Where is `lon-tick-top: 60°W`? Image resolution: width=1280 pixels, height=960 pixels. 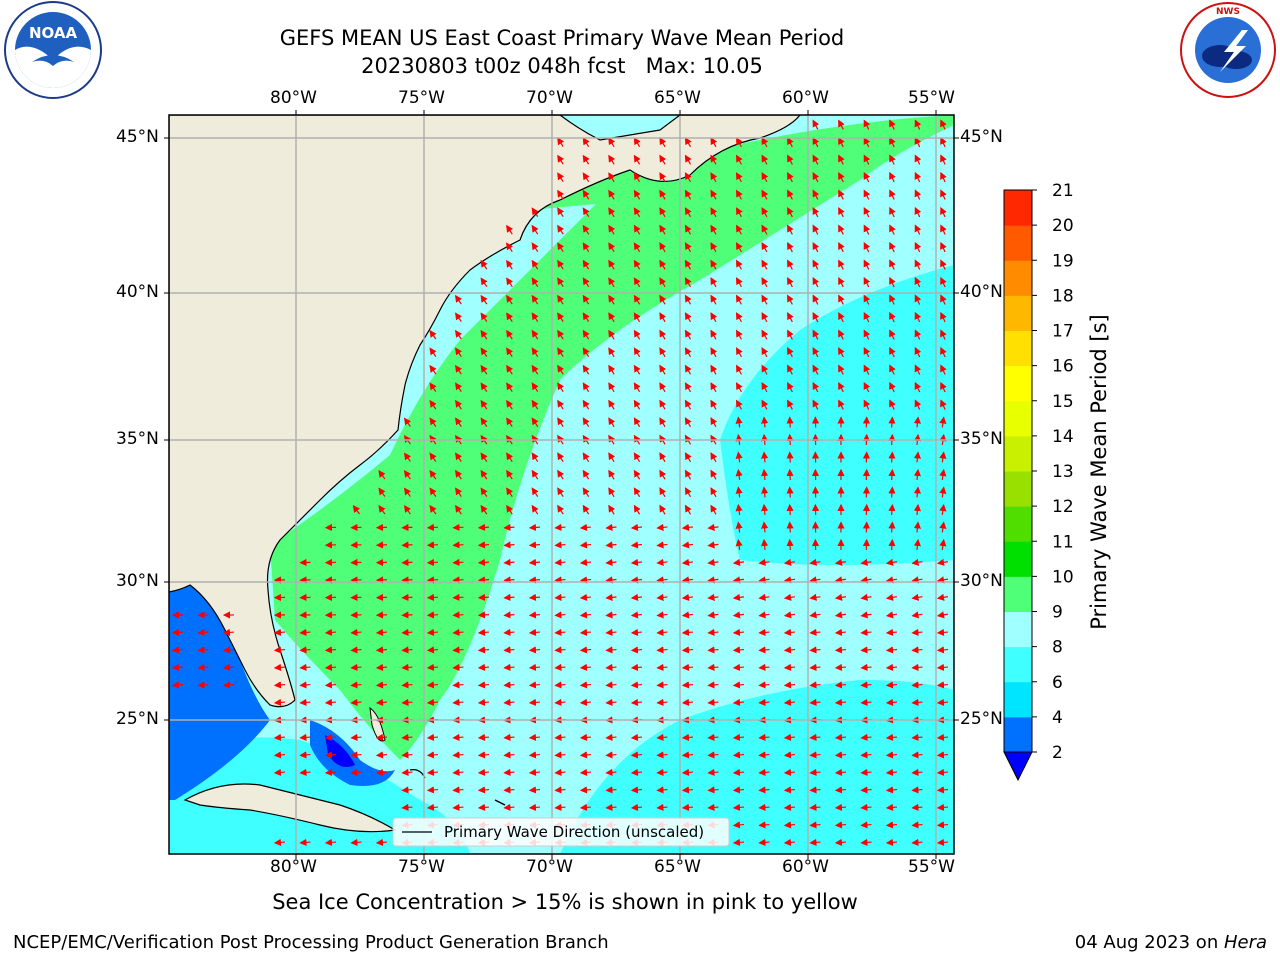 lon-tick-top: 60°W is located at coordinates (805, 98).